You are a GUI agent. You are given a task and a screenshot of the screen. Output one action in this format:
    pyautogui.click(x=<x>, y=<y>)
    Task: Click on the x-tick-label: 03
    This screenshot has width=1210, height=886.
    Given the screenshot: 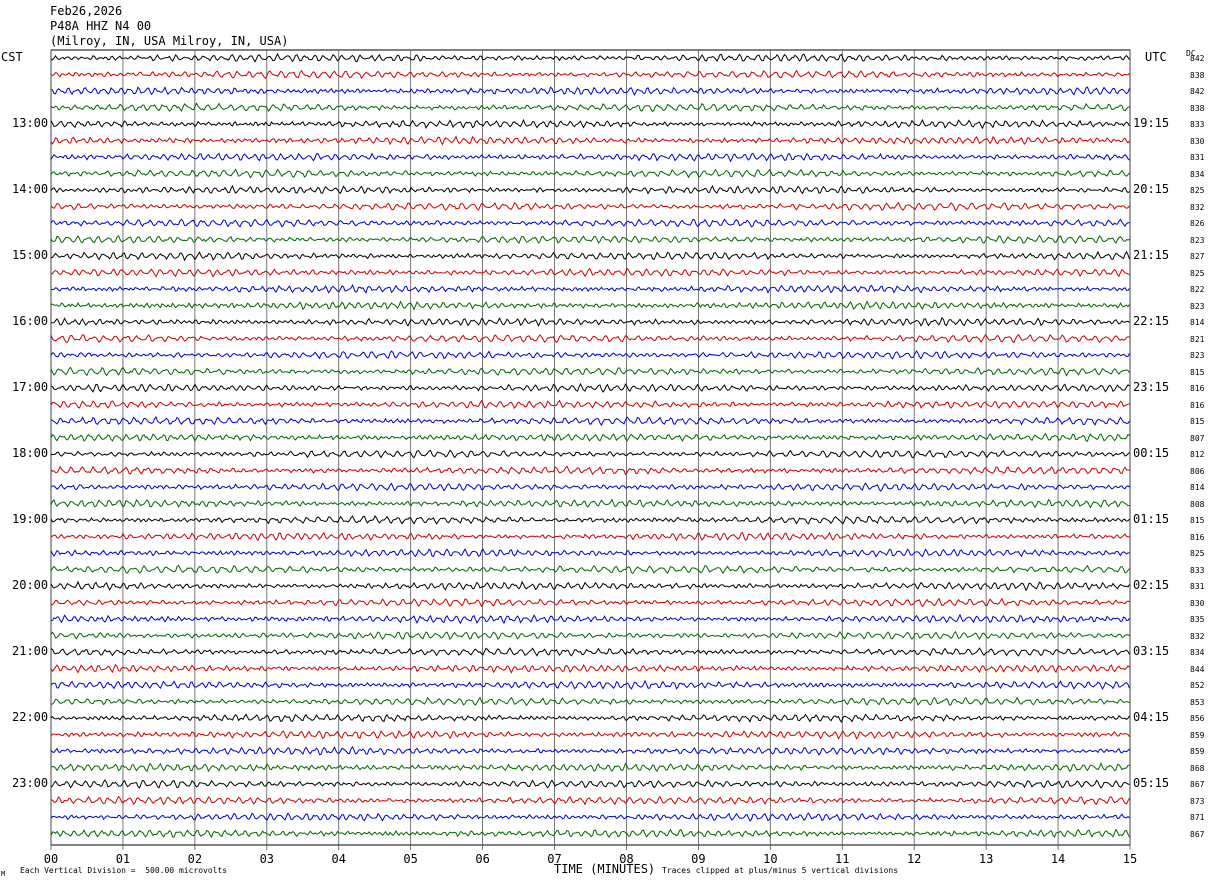 What is the action you would take?
    pyautogui.click(x=267, y=859)
    